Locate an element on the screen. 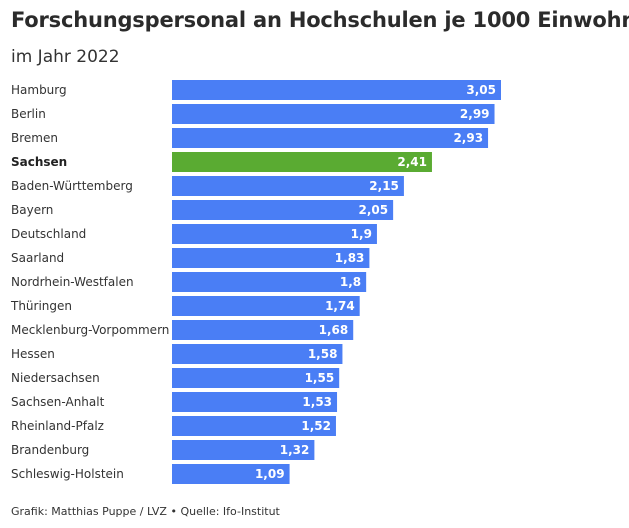 Image resolution: width=629 pixels, height=528 pixels. value-label-saarland: 1,83 is located at coordinates (350, 258).